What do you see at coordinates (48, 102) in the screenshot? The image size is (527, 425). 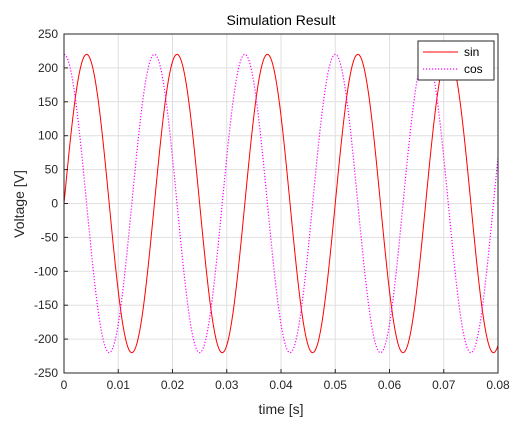 I see `y-tick-label: 150` at bounding box center [48, 102].